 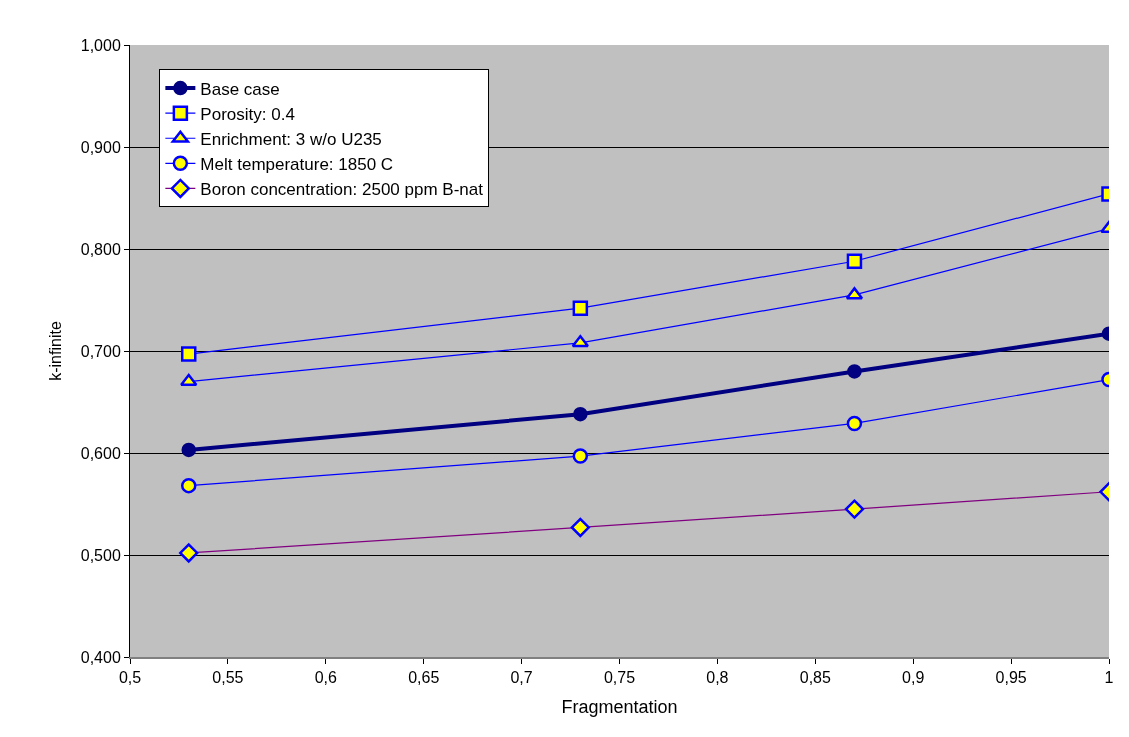 What do you see at coordinates (619, 706) in the screenshot?
I see `x-axis-title: Fragmentation` at bounding box center [619, 706].